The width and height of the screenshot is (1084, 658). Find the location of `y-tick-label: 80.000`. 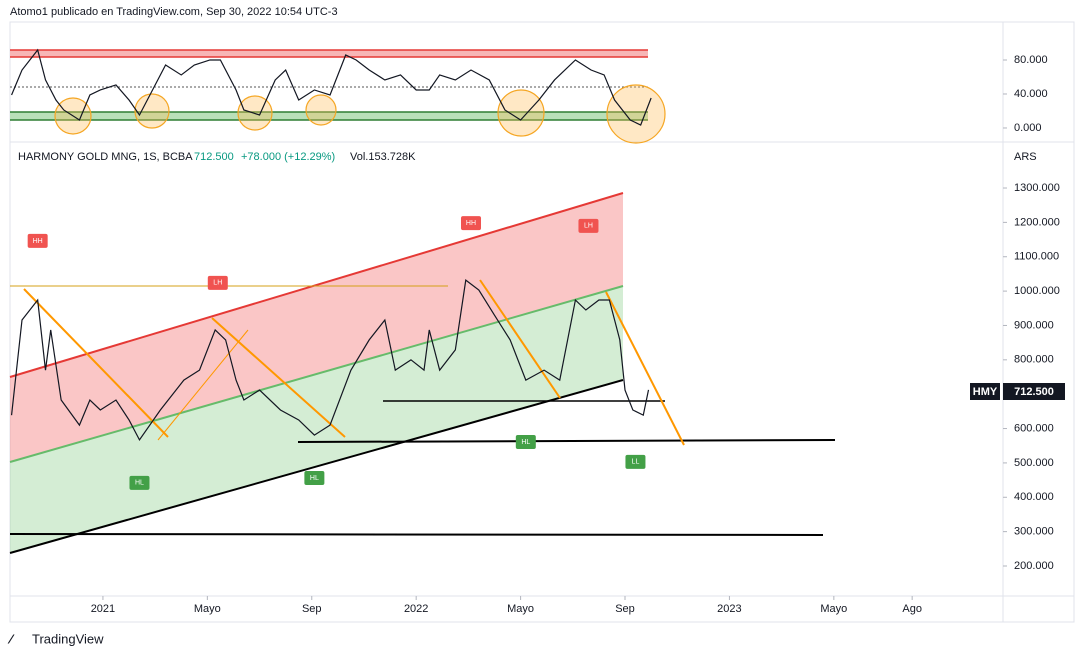

y-tick-label: 80.000 is located at coordinates (1031, 60).